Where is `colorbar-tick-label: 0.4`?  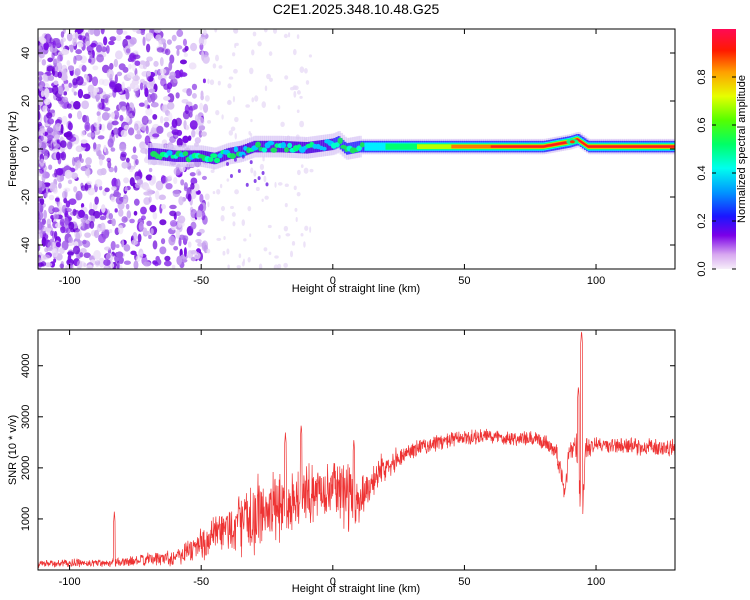 colorbar-tick-label: 0.4 is located at coordinates (702, 172).